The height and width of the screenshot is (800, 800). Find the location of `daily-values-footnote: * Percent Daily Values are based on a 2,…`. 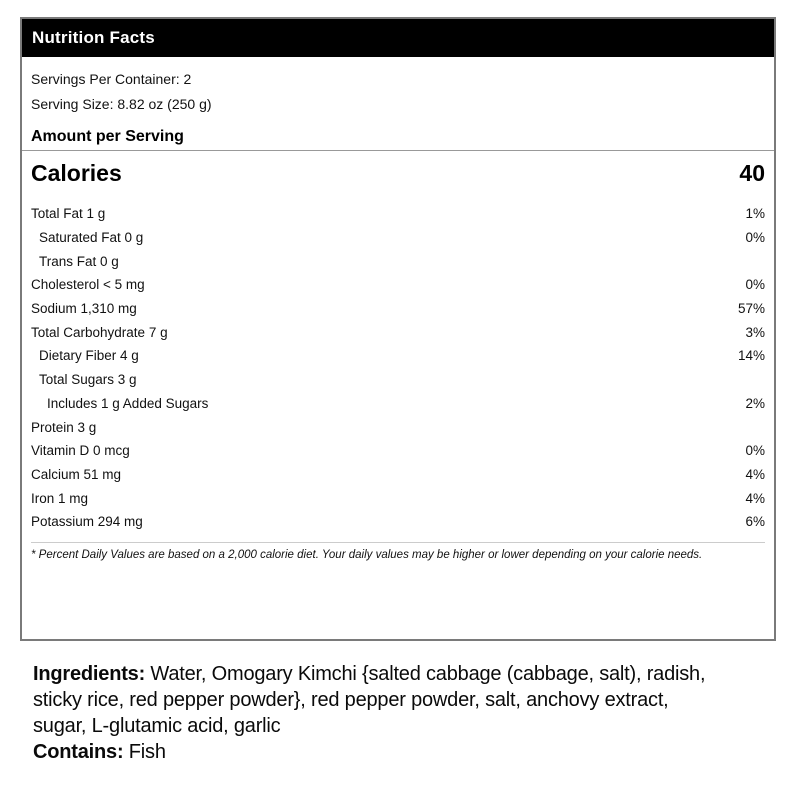

daily-values-footnote: * Percent Daily Values are based on a 2,… is located at coordinates (367, 554).